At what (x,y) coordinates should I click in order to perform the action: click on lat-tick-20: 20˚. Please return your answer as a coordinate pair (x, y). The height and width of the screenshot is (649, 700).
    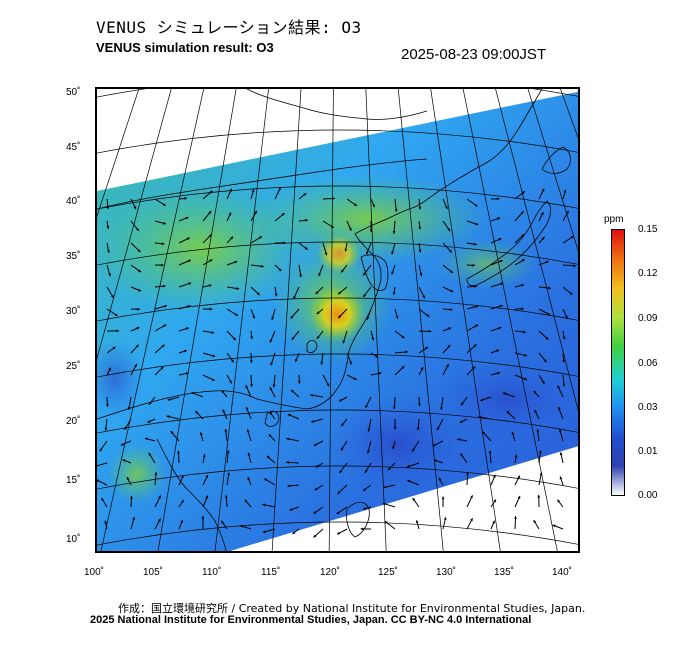
    Looking at the image, I should click on (73, 421).